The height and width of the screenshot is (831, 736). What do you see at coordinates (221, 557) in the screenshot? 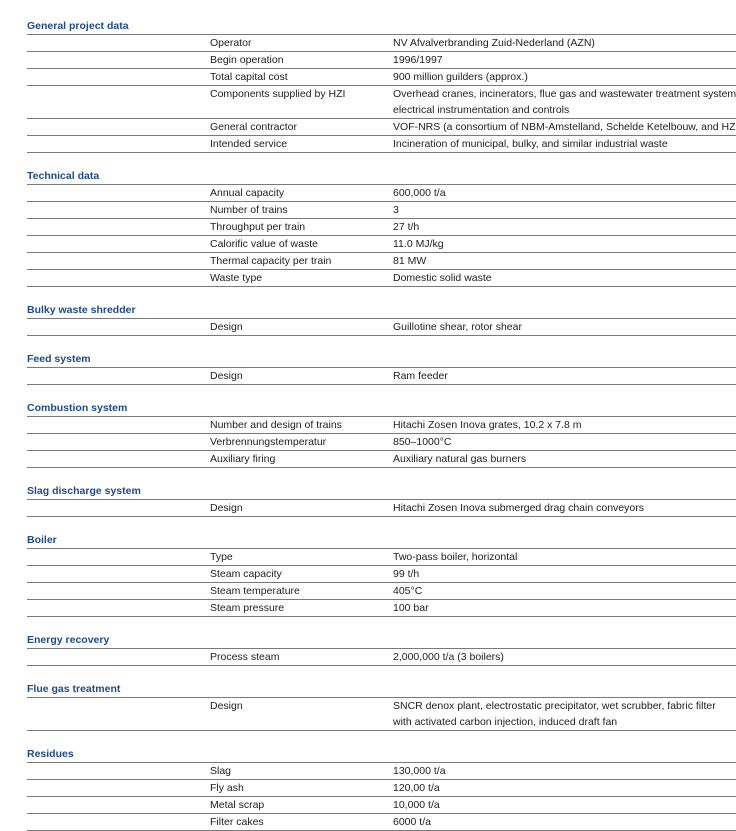
I see `row-label: Type` at bounding box center [221, 557].